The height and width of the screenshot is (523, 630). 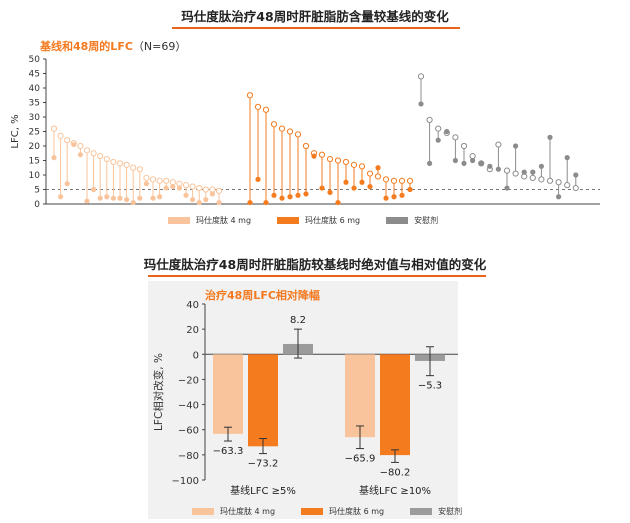 What do you see at coordinates (263, 464) in the screenshot?
I see `bar-value-label: −73.2` at bounding box center [263, 464].